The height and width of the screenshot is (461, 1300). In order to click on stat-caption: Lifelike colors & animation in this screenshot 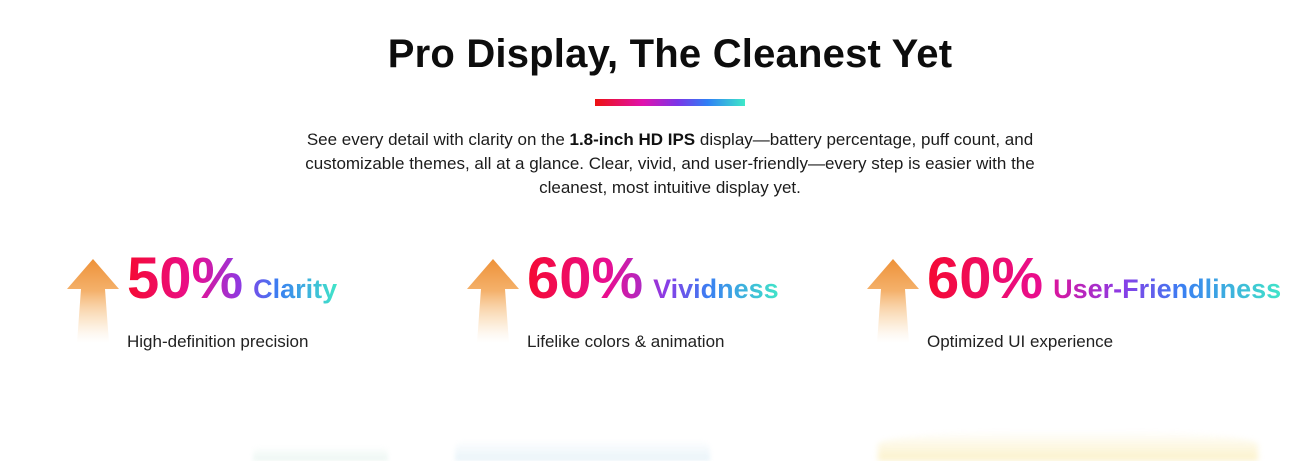, I will do `click(626, 341)`.